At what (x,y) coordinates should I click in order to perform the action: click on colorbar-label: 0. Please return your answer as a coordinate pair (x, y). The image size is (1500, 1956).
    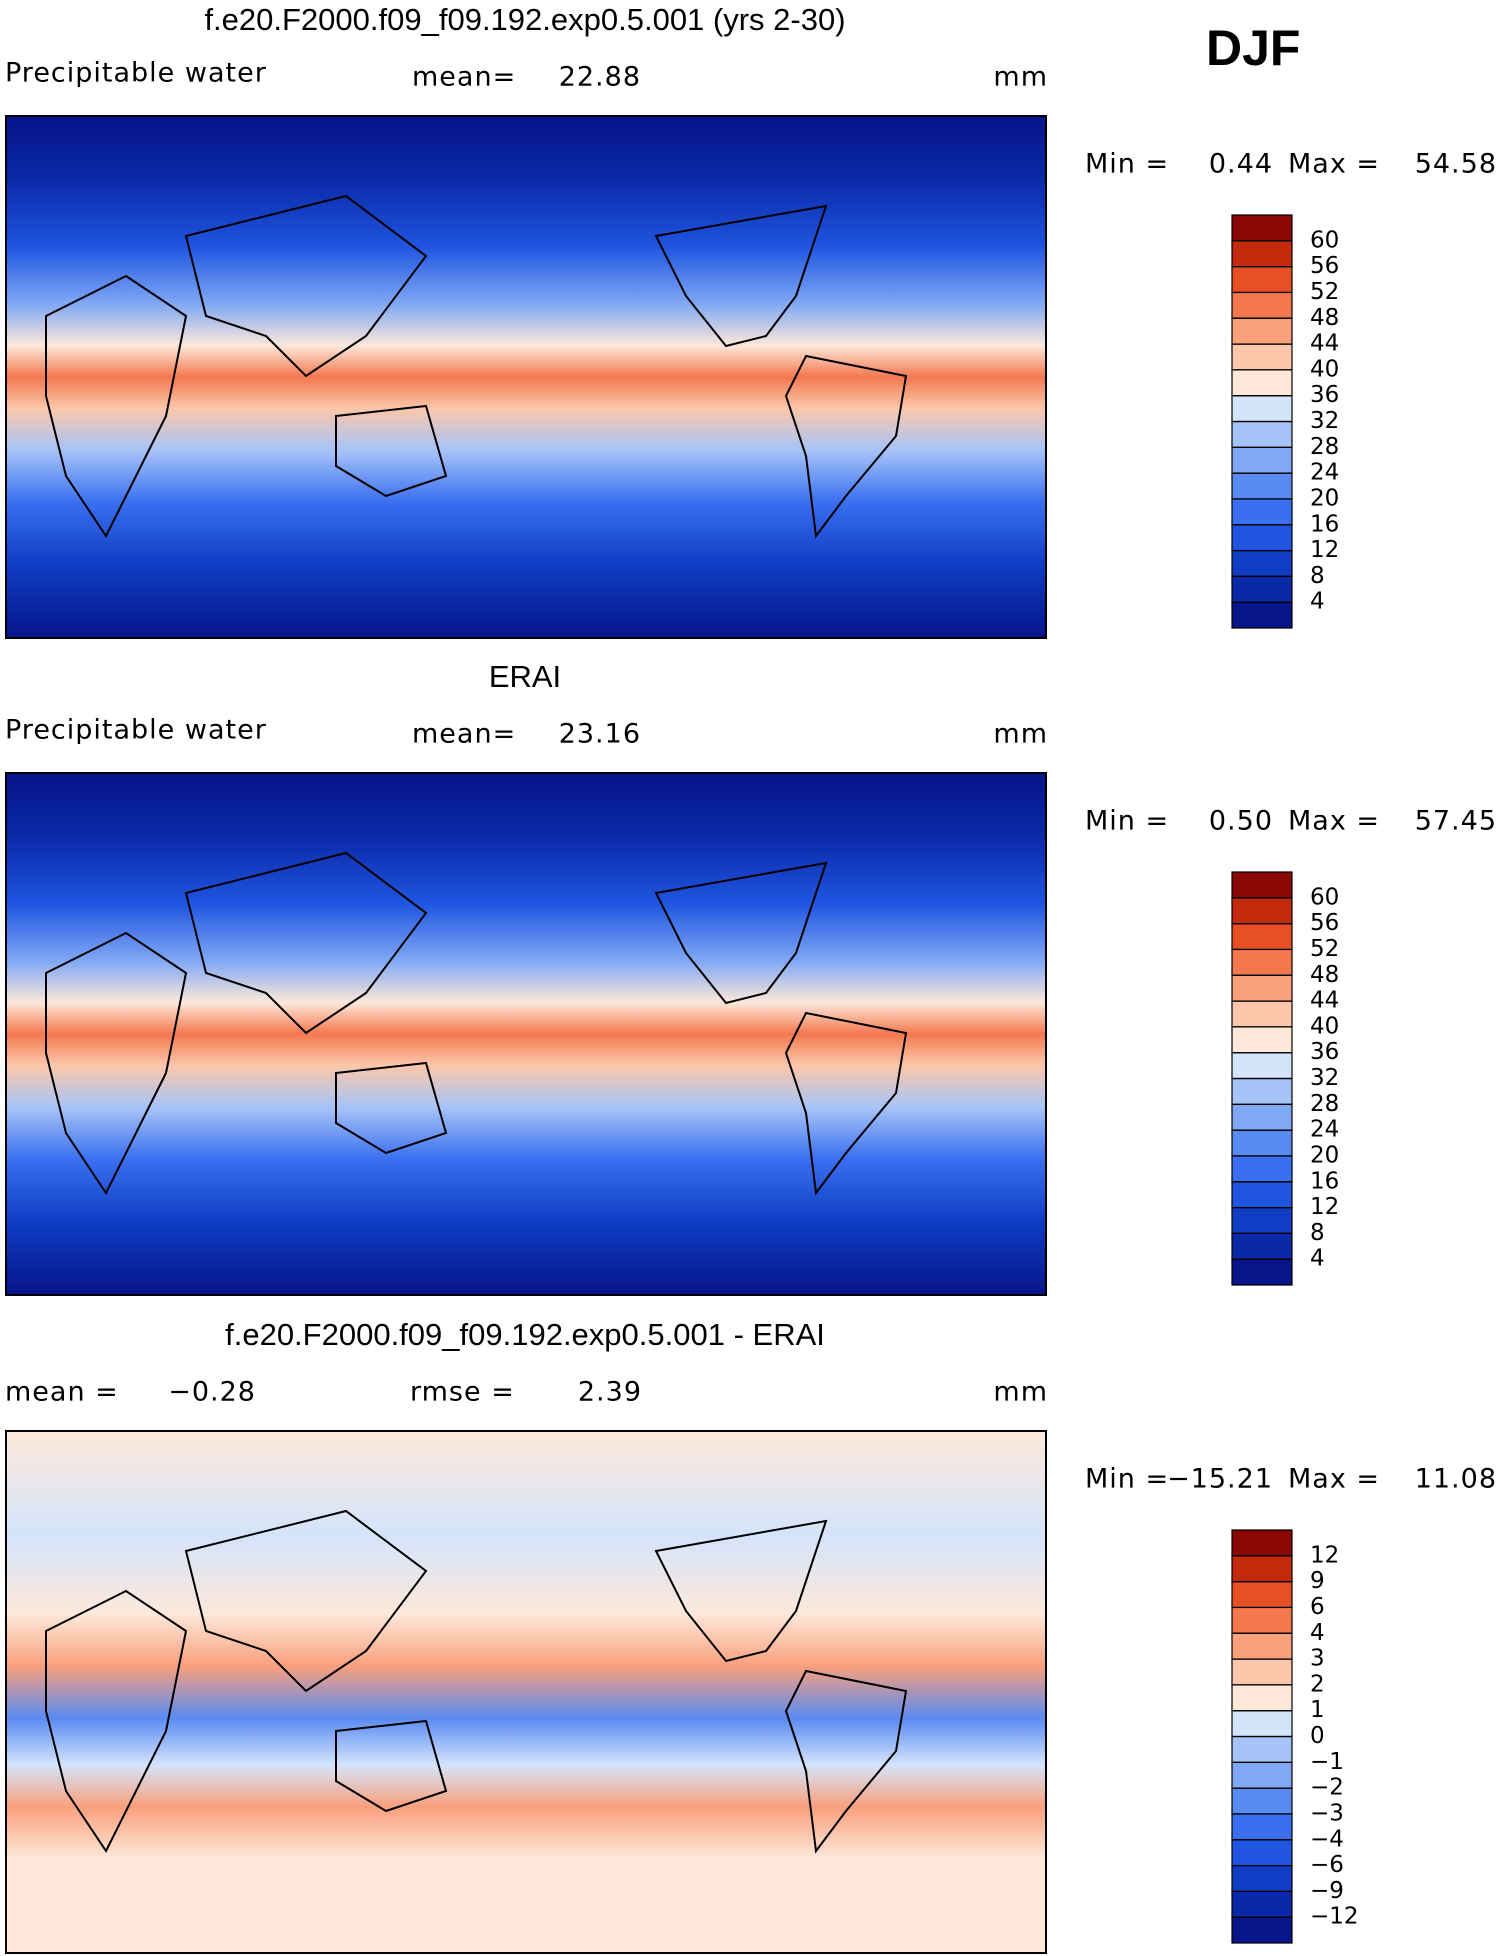
    Looking at the image, I should click on (1317, 1736).